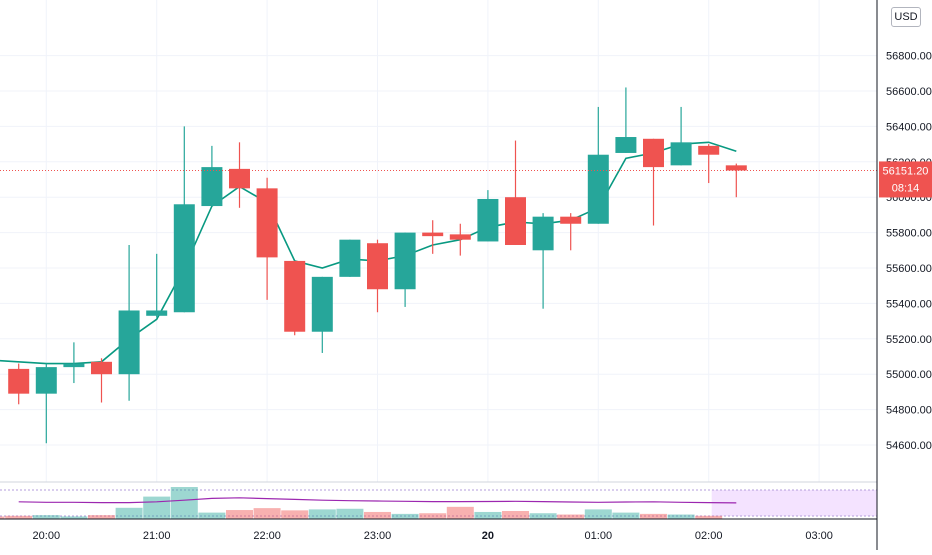 Image resolution: width=932 pixels, height=555 pixels. I want to click on time-tick-label: 20:00, so click(47, 536).